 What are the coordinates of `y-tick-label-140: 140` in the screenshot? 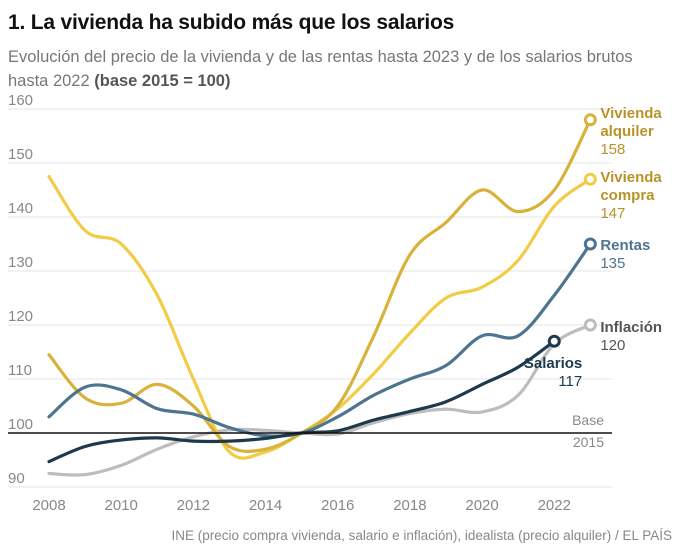 It's located at (20, 208).